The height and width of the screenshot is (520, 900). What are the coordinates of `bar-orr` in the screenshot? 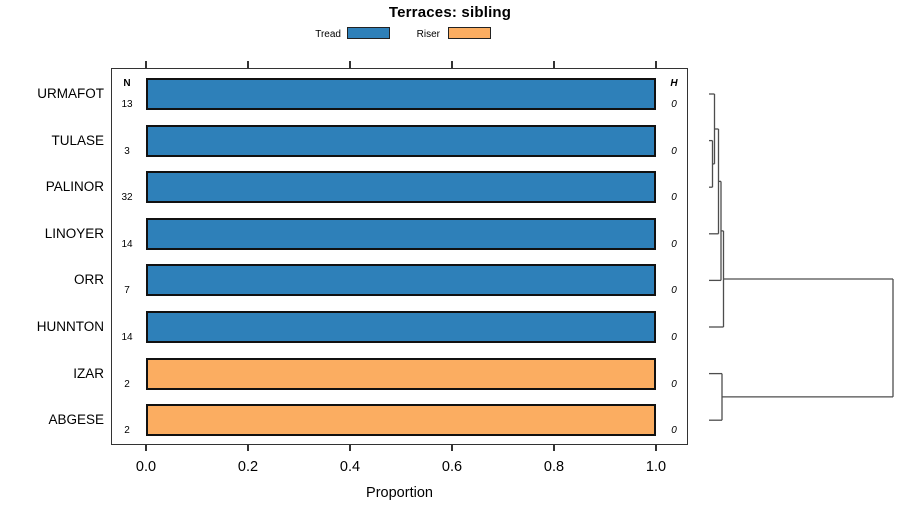 It's located at (401, 280).